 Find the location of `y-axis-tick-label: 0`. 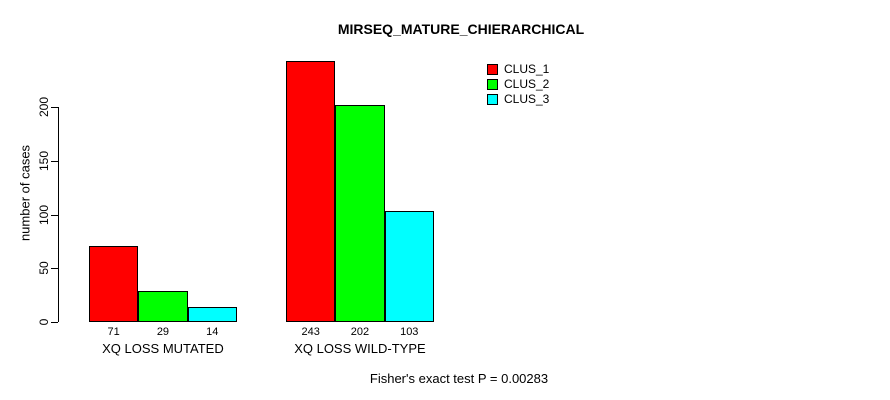

y-axis-tick-label: 0 is located at coordinates (44, 322).